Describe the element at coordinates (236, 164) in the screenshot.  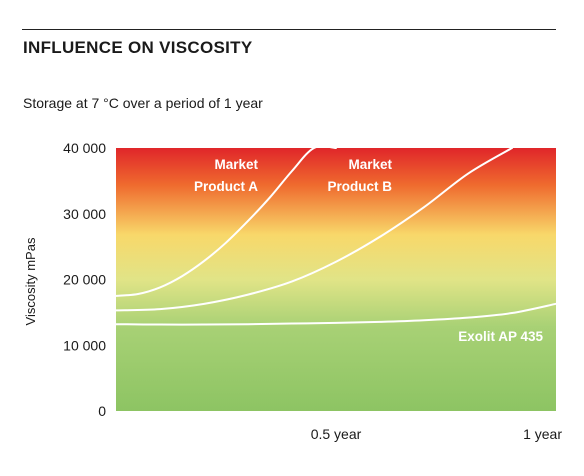
I see `series-label-1: Market` at that location.